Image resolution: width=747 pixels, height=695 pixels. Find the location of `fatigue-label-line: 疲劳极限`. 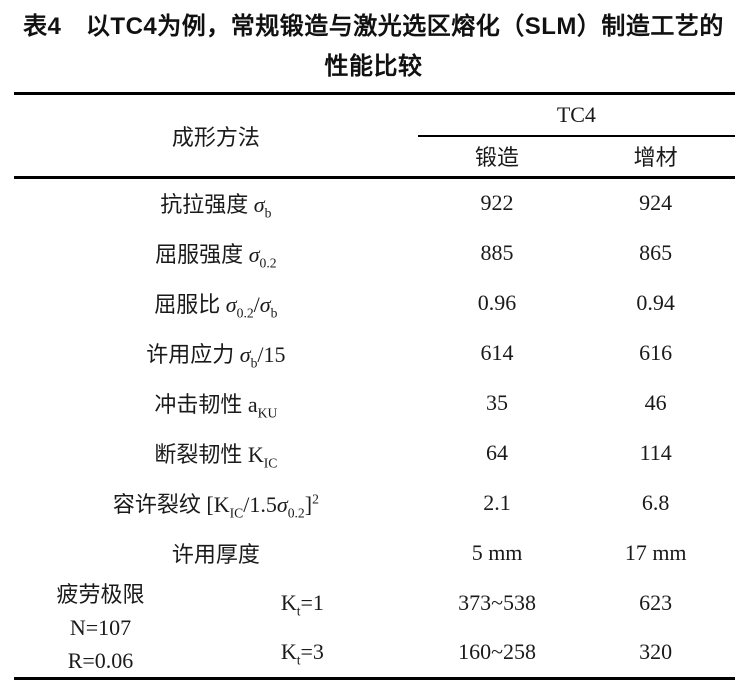

fatigue-label-line: 疲劳极限 is located at coordinates (100, 594).